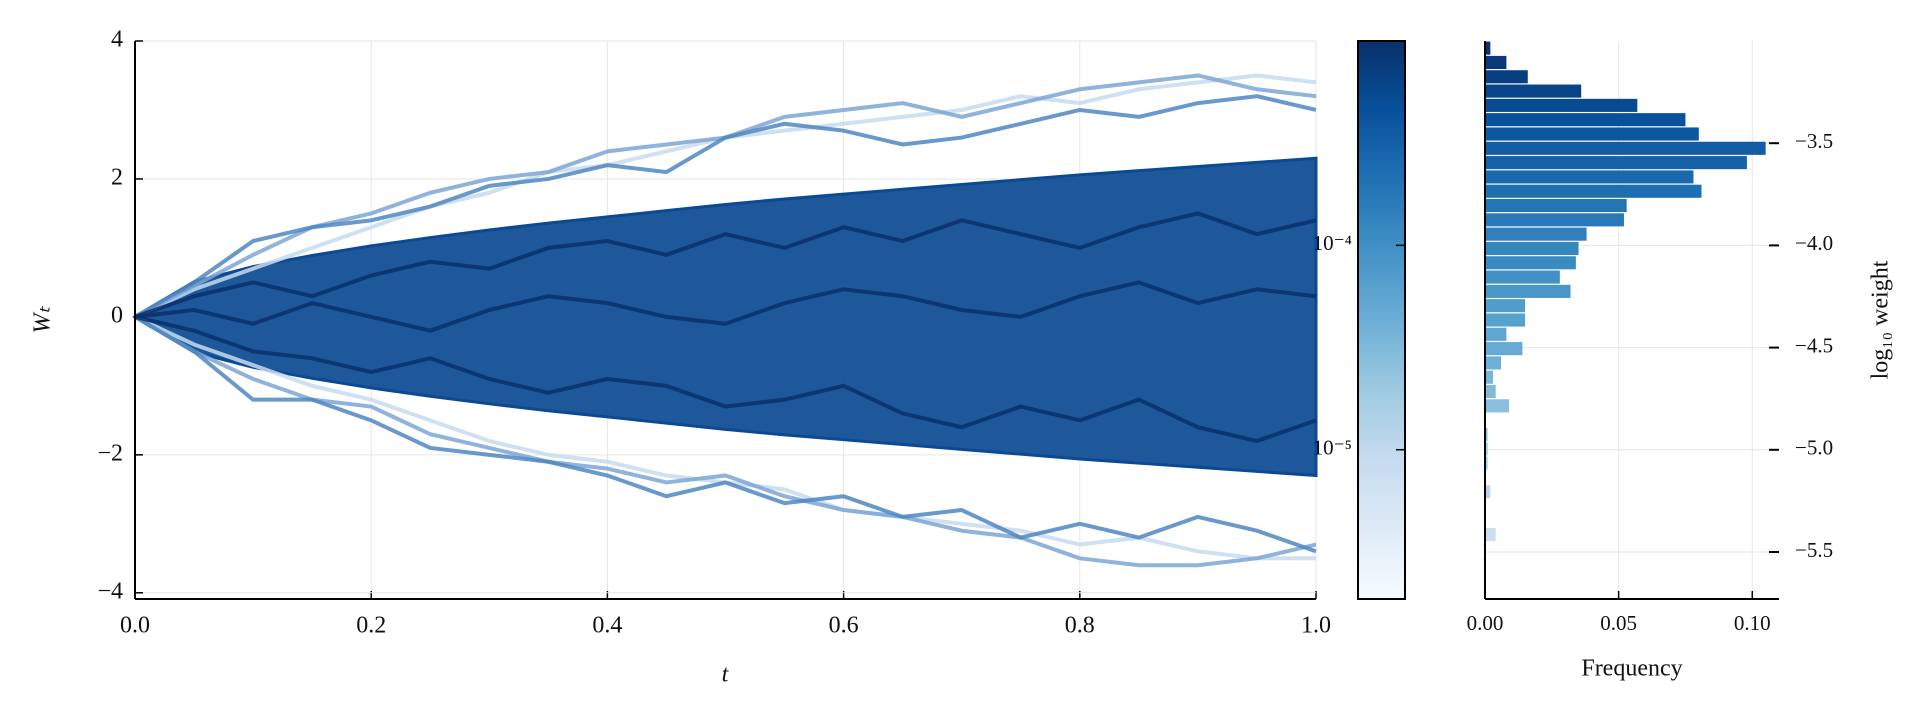 This screenshot has width=1910, height=720. What do you see at coordinates (1752, 623) in the screenshot?
I see `x-tick-label: 0.10` at bounding box center [1752, 623].